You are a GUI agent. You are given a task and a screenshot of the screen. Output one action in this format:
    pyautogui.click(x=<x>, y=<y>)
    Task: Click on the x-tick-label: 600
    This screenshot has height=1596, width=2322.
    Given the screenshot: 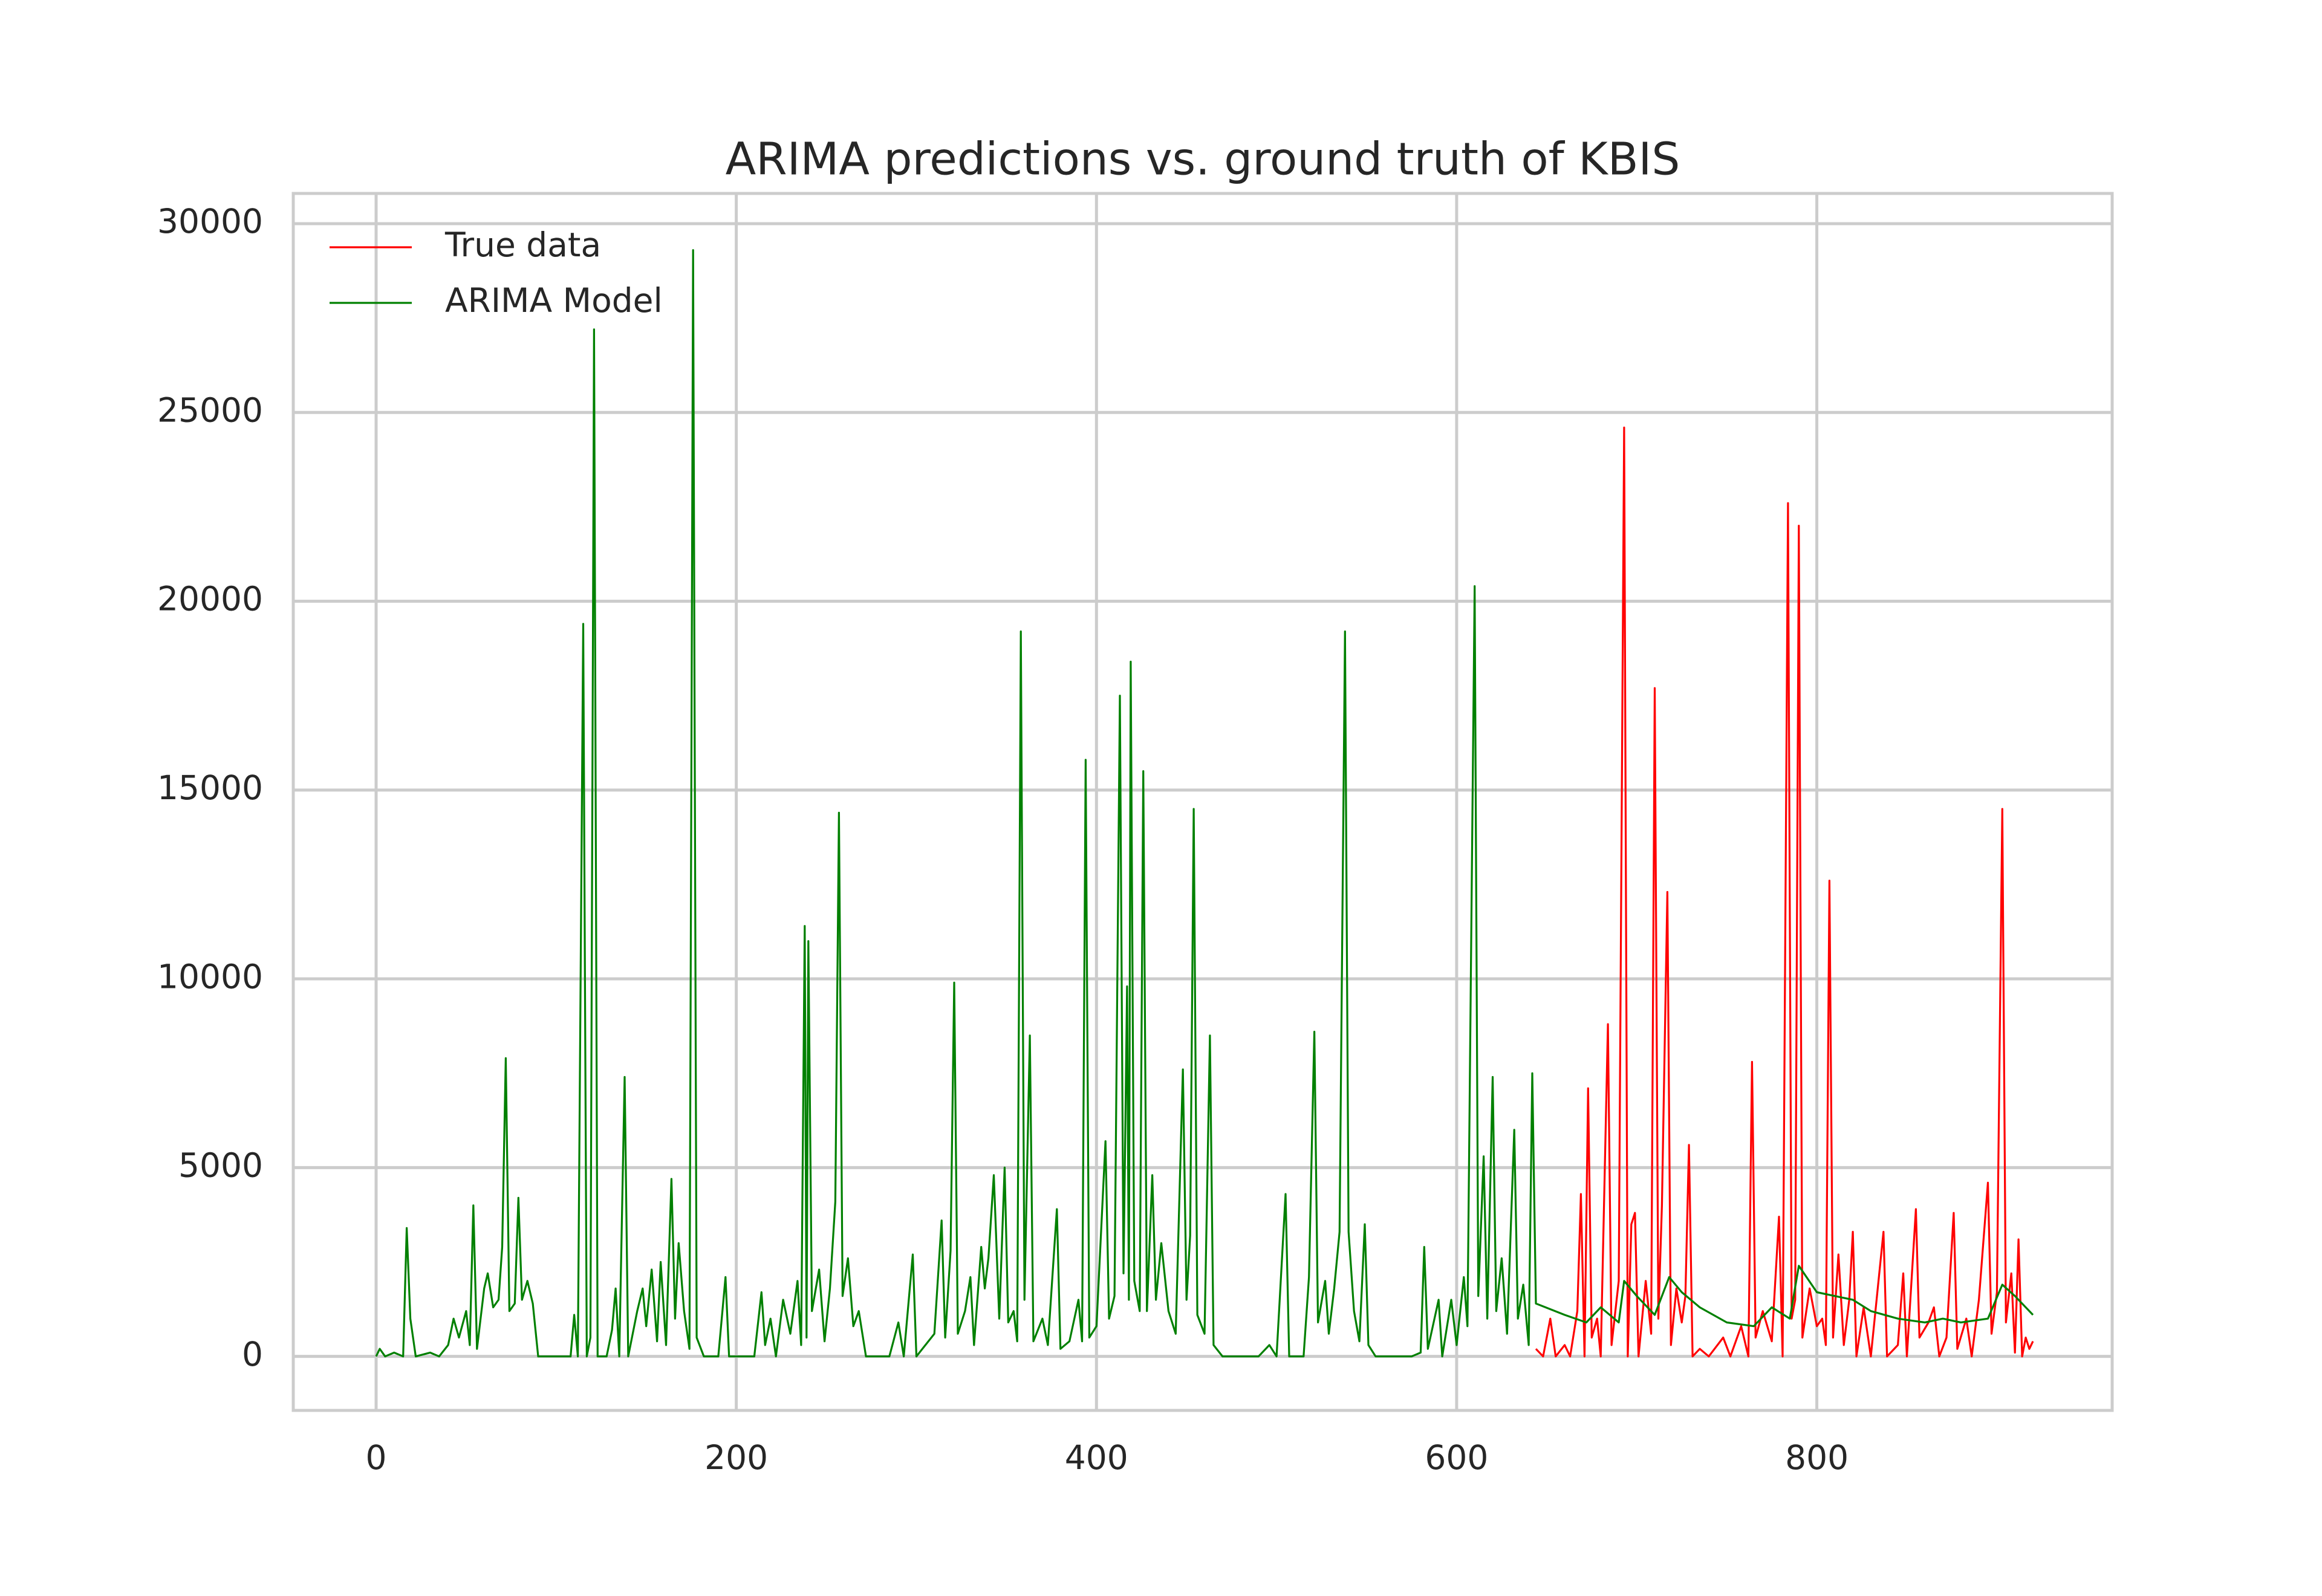 What is the action you would take?
    pyautogui.click(x=1456, y=1457)
    